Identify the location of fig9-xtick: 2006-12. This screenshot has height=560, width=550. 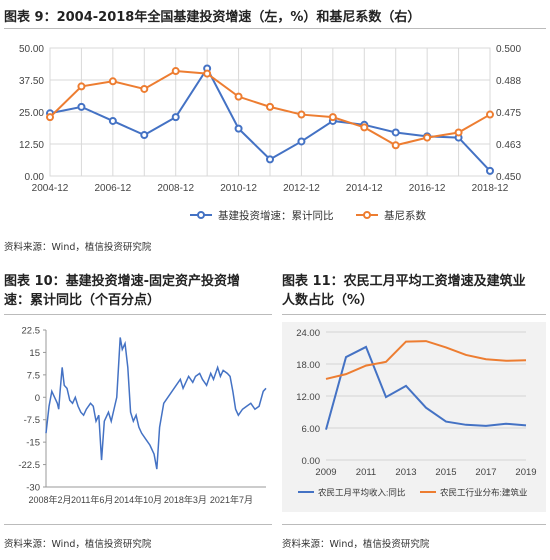
(113, 188).